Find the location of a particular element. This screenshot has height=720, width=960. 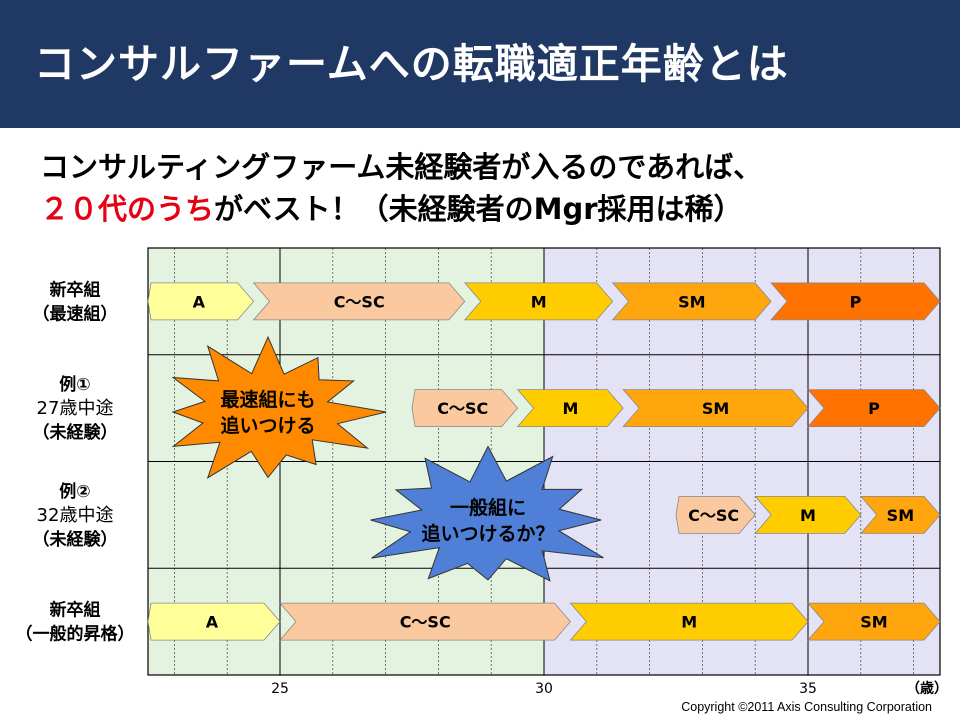

bar-label-1-0: C～SC is located at coordinates (462, 408).